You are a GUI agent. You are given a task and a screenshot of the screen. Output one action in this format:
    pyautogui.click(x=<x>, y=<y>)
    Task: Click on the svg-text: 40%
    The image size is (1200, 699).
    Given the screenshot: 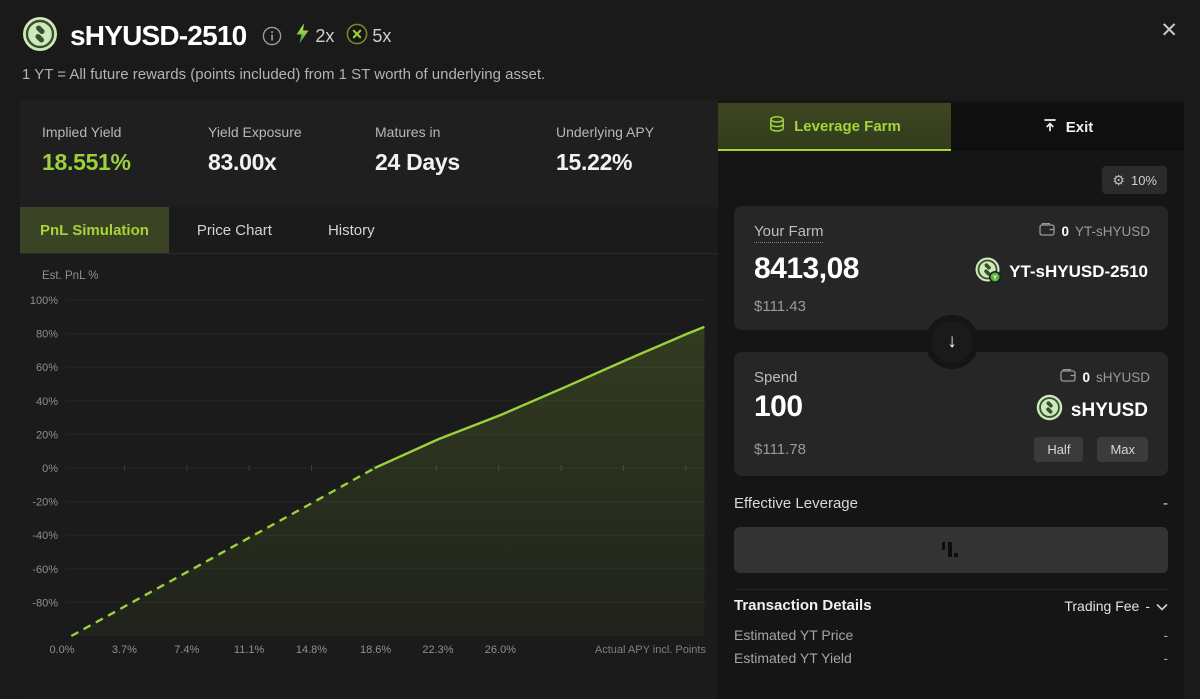 What is the action you would take?
    pyautogui.click(x=47, y=402)
    